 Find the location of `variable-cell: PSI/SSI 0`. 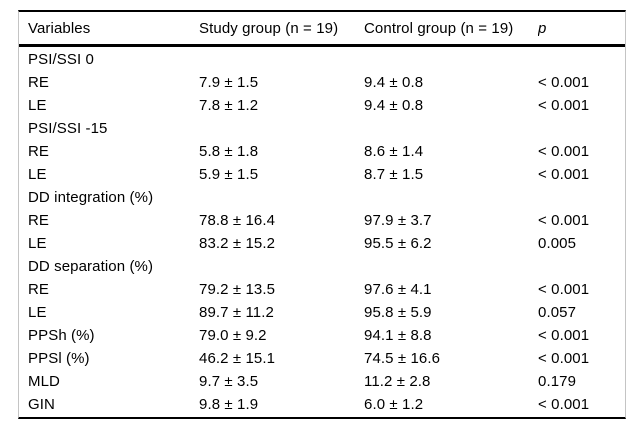

variable-cell: PSI/SSI 0 is located at coordinates (61, 59).